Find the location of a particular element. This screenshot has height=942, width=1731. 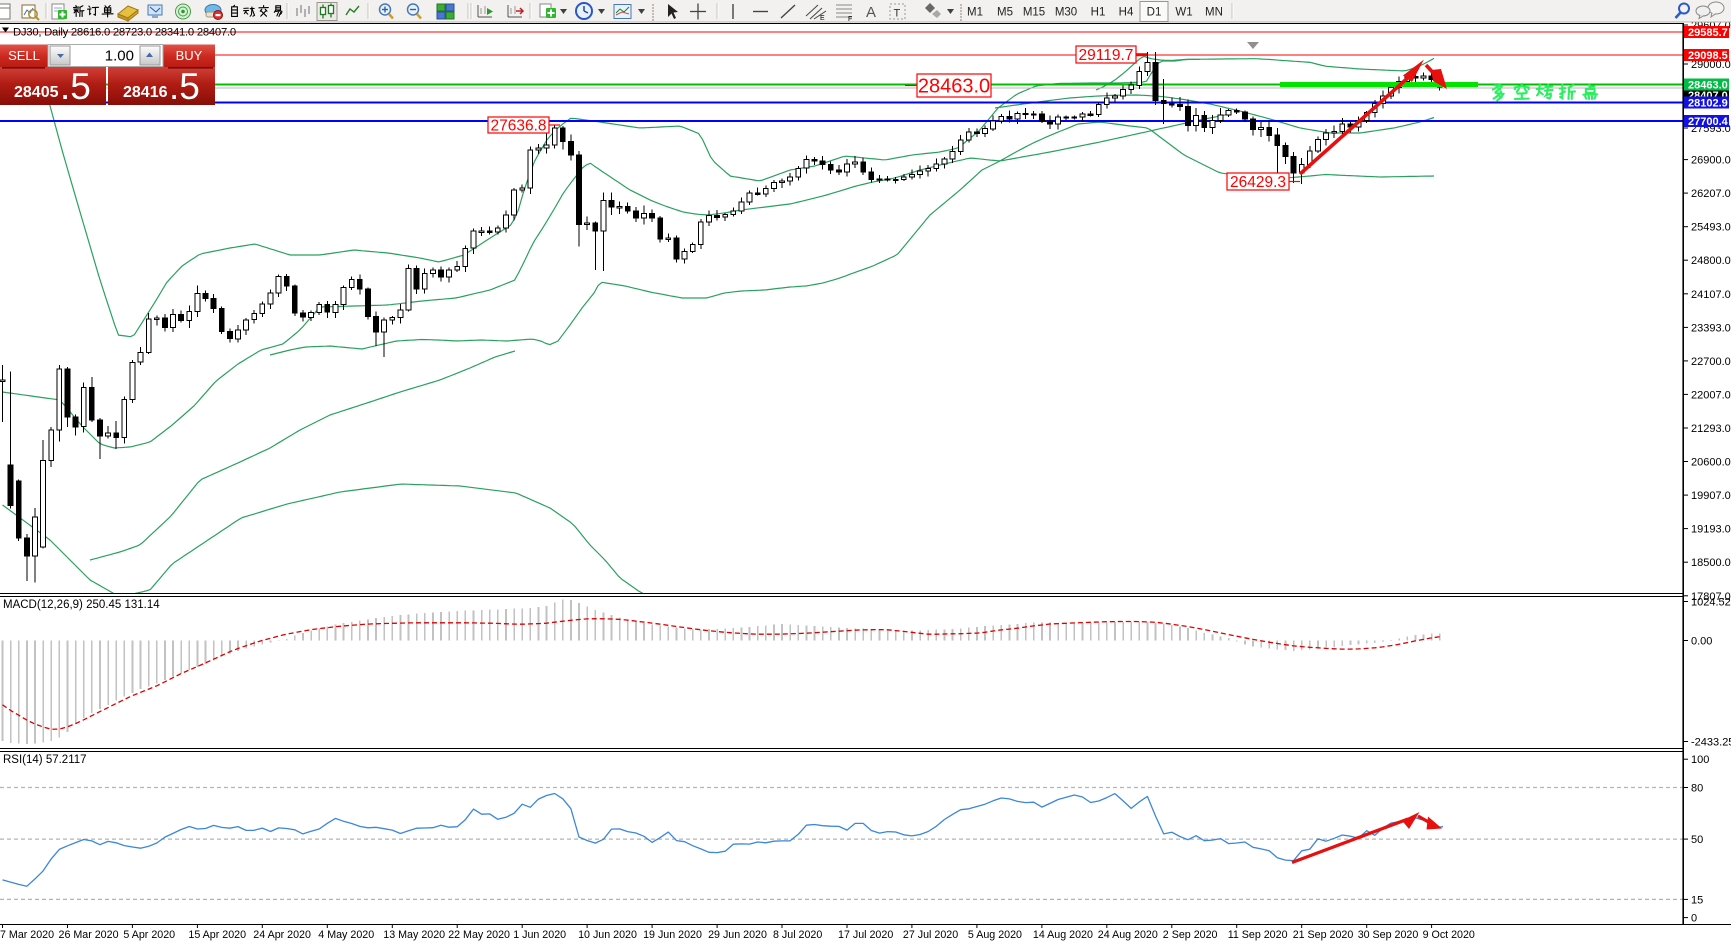

svg-text: 14 Aug 2020 is located at coordinates (1063, 935).